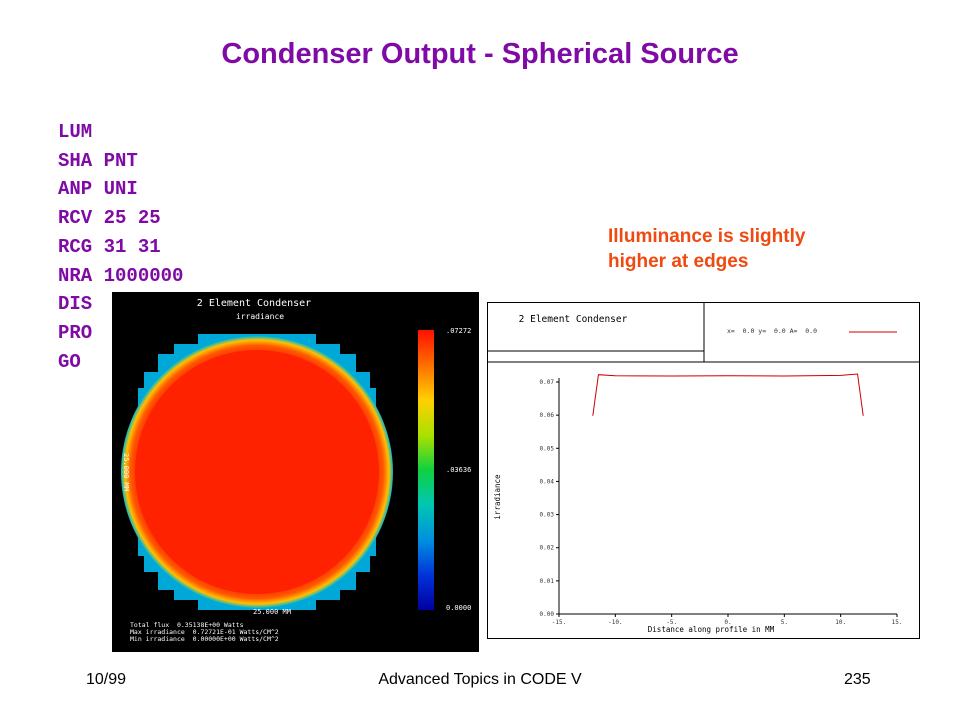 The width and height of the screenshot is (960, 720). I want to click on command-line: GO, so click(69, 361).